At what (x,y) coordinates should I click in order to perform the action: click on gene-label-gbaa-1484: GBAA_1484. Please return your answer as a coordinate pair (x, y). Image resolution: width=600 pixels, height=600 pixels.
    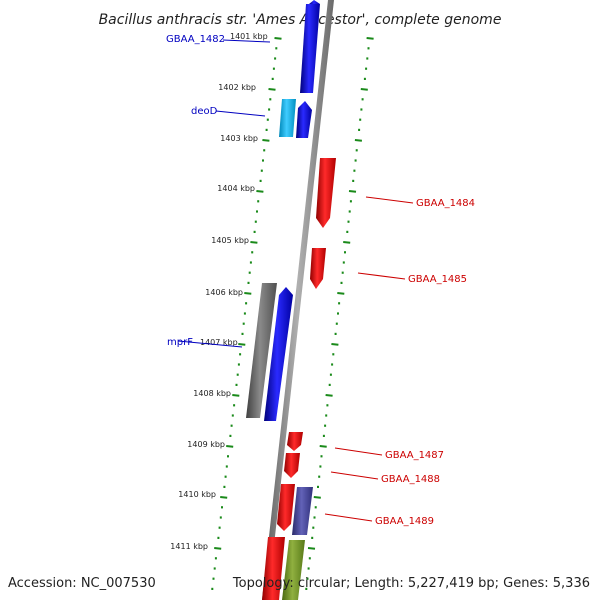
    Looking at the image, I should click on (445, 203).